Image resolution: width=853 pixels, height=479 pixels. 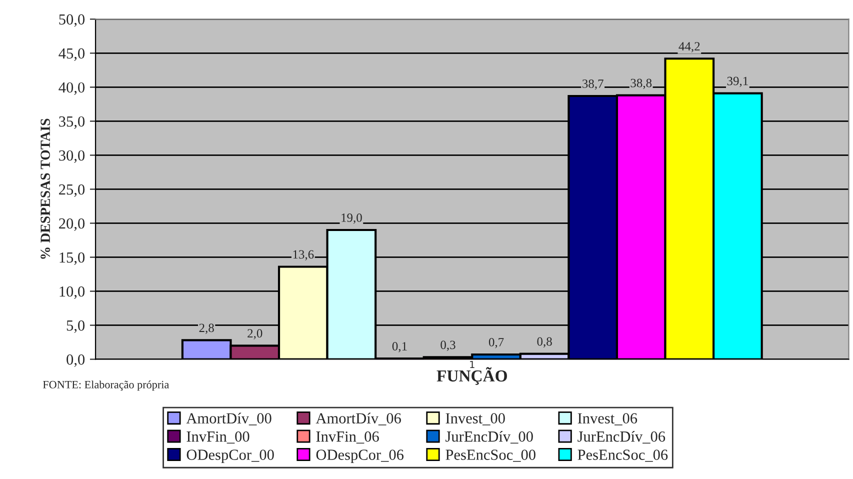 I want to click on y-tick-label: 45,0, so click(x=71, y=54).